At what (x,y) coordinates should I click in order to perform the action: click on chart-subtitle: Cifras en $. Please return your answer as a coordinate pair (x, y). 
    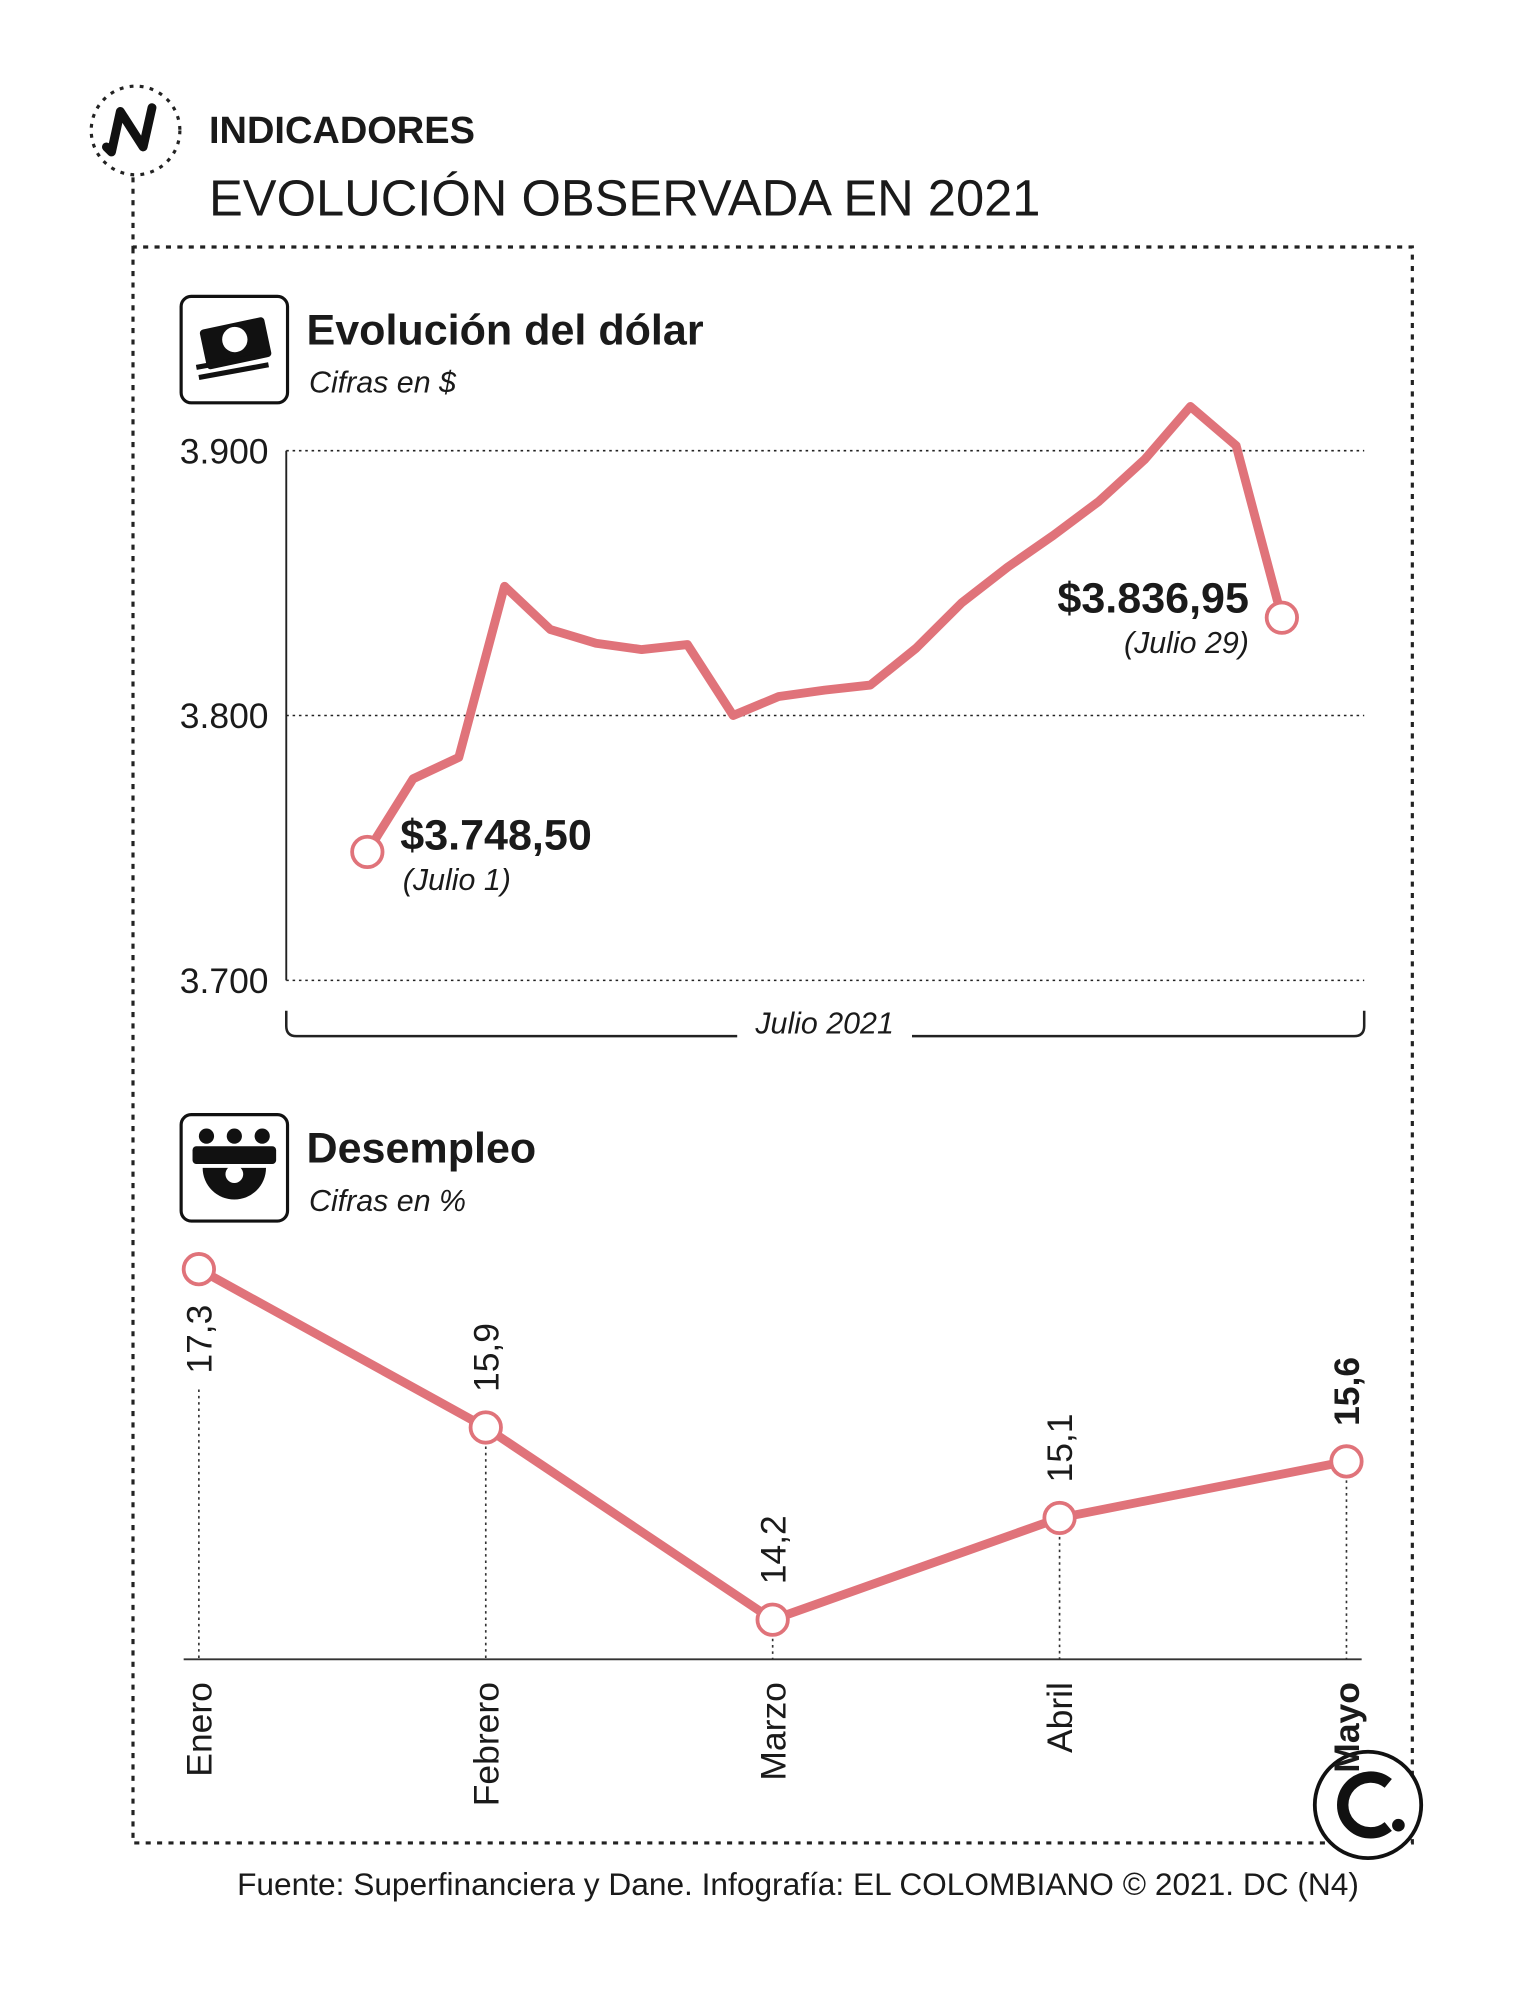
    Looking at the image, I should click on (383, 383).